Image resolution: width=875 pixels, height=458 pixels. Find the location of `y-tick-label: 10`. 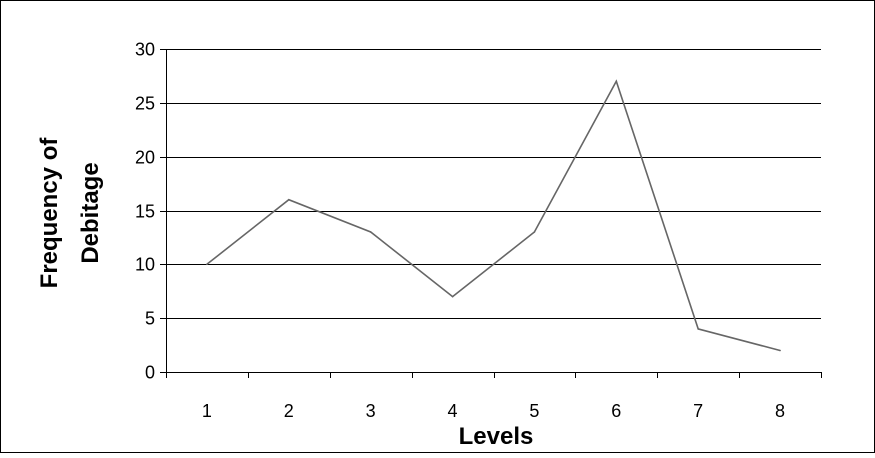

y-tick-label: 10 is located at coordinates (145, 265).